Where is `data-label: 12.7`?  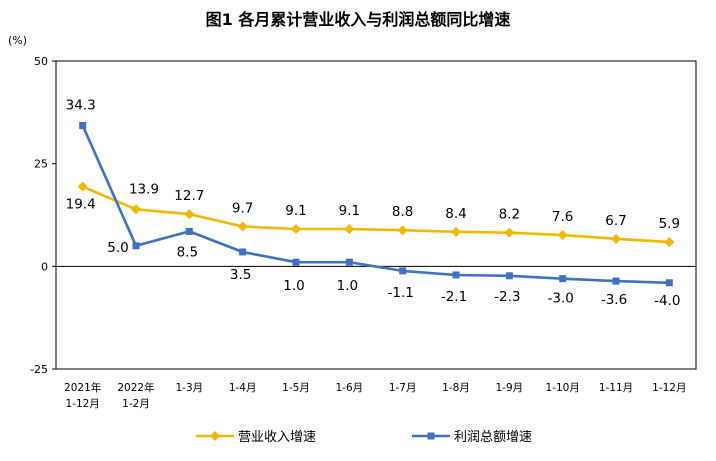 data-label: 12.7 is located at coordinates (189, 196).